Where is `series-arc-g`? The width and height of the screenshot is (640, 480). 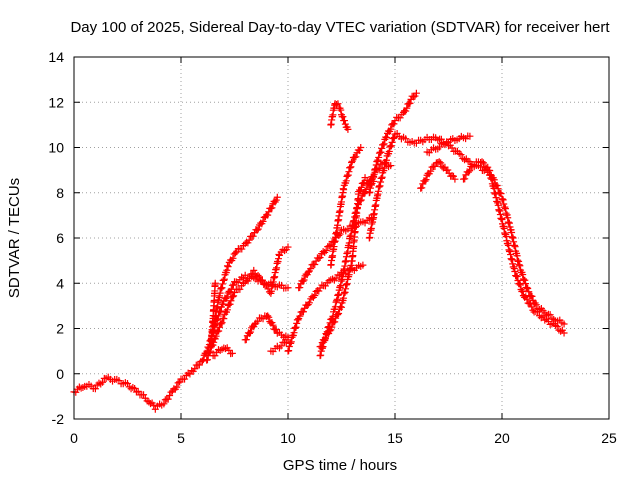 series-arc-g is located at coordinates (336, 253).